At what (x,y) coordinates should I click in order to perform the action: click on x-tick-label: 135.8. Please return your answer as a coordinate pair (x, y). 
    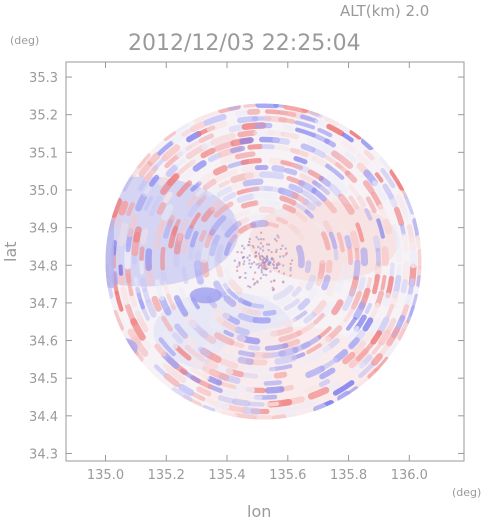
    Looking at the image, I should click on (348, 475).